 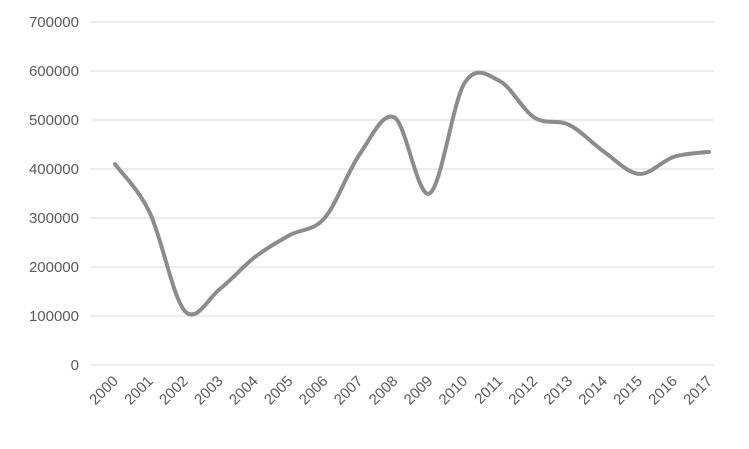 What do you see at coordinates (454, 391) in the screenshot?
I see `x-tick-label: 2010` at bounding box center [454, 391].